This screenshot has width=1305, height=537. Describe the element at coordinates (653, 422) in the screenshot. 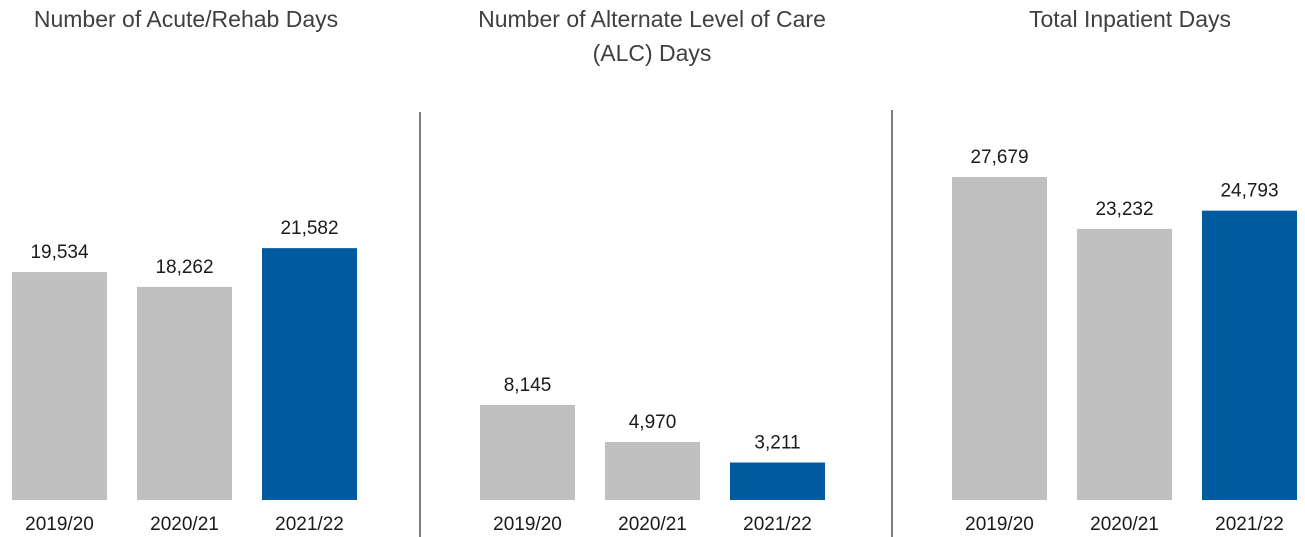

I see `data-label: 4,970` at that location.